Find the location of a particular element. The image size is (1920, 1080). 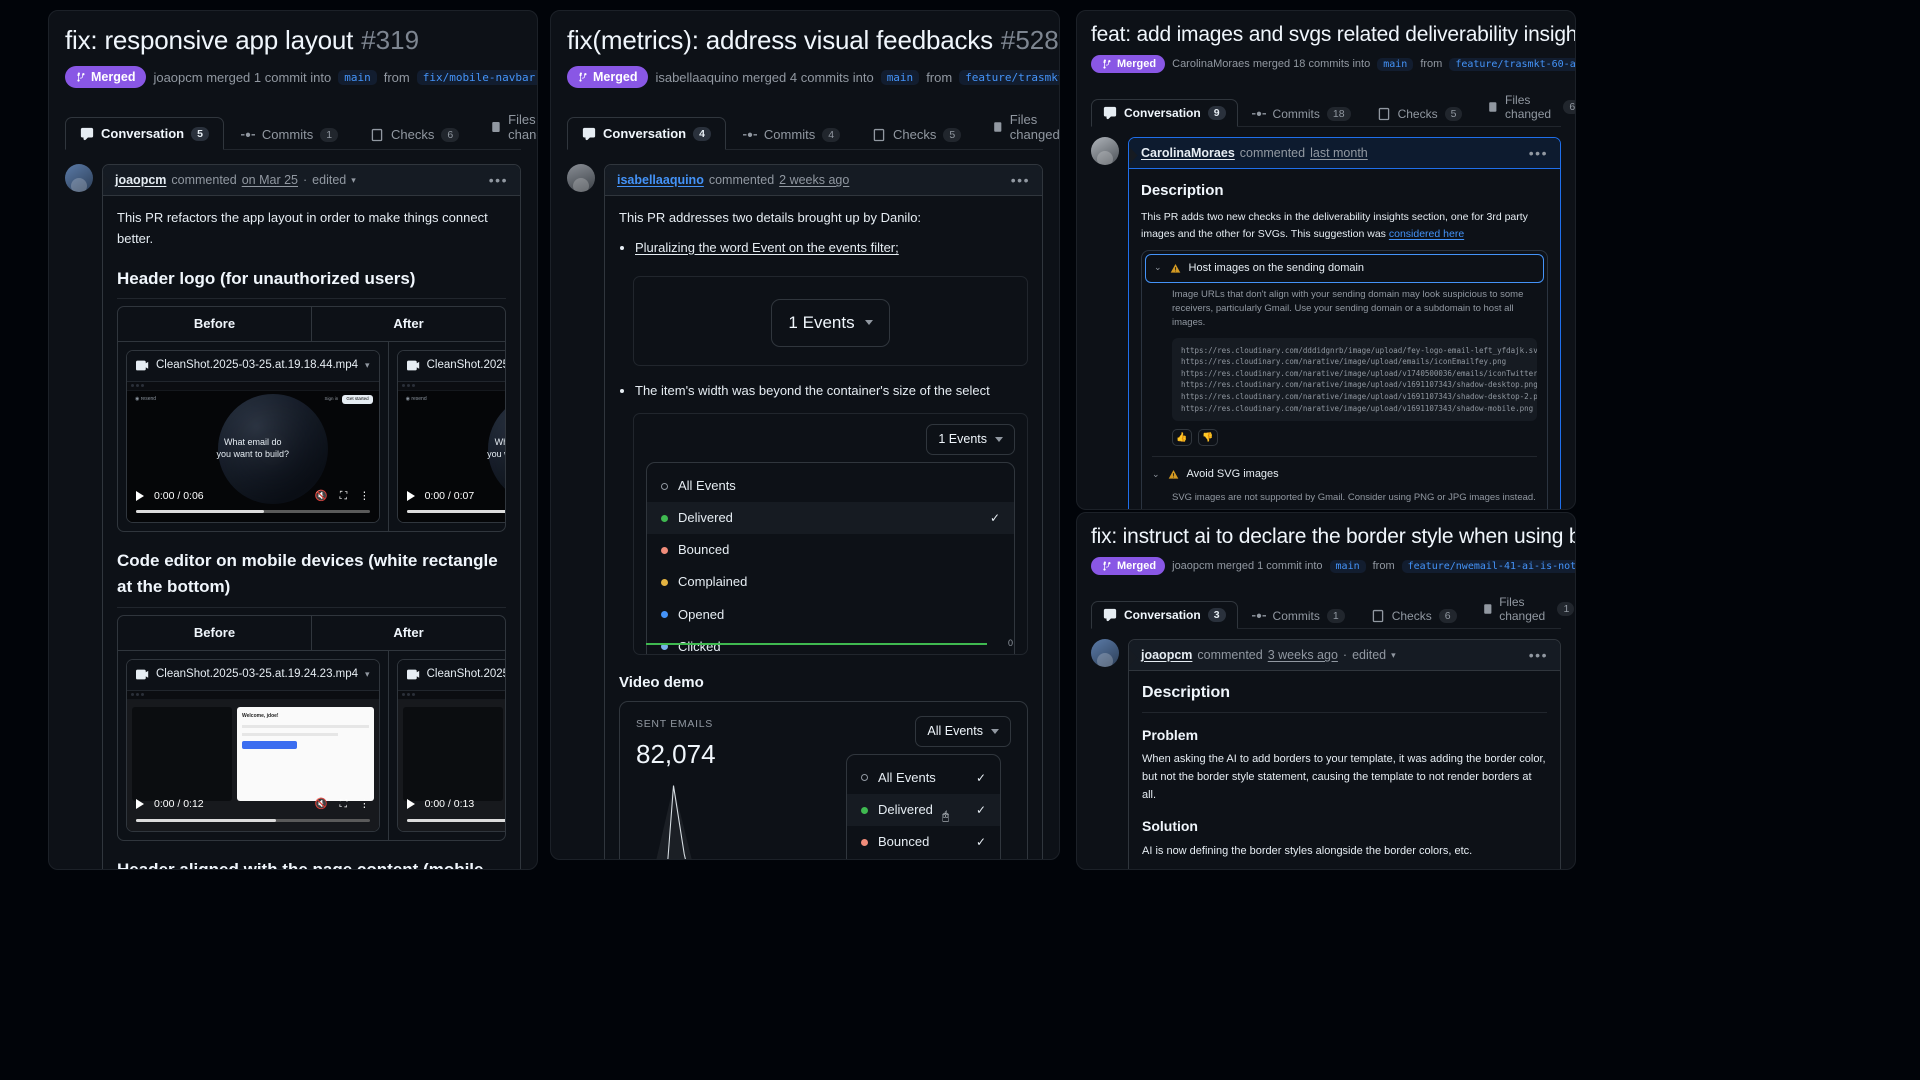

dropdown-item-complained: Complained ✓ is located at coordinates (923, 858).